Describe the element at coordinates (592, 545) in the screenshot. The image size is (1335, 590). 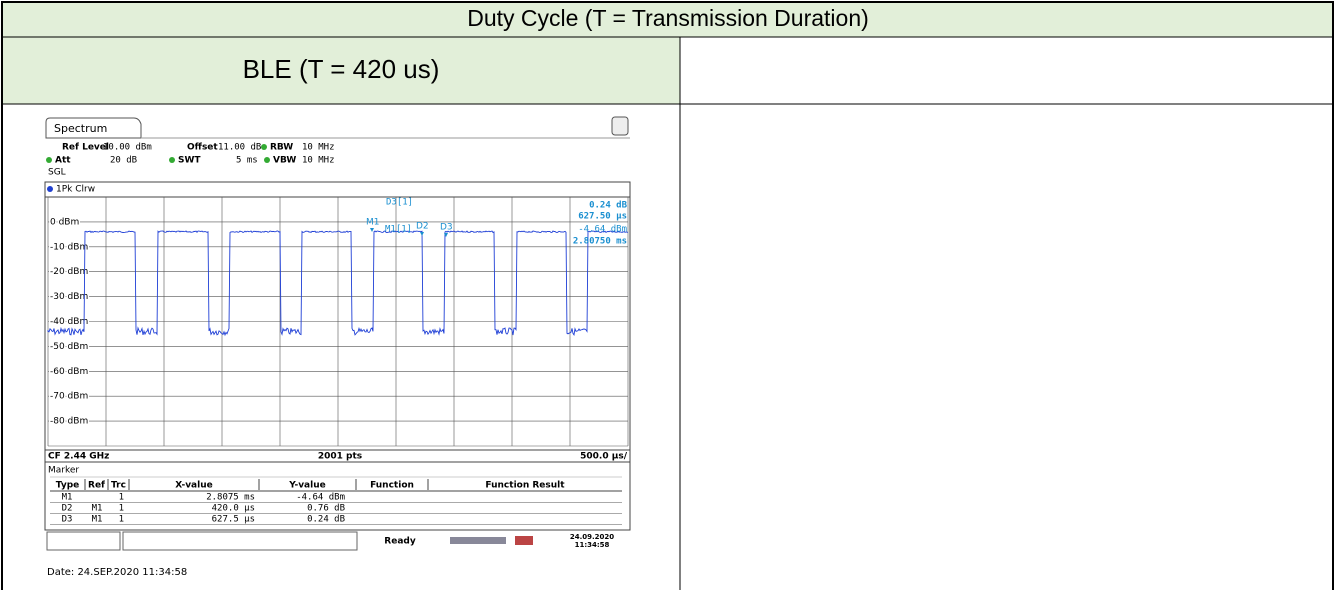
I see `time: 11:34:58` at that location.